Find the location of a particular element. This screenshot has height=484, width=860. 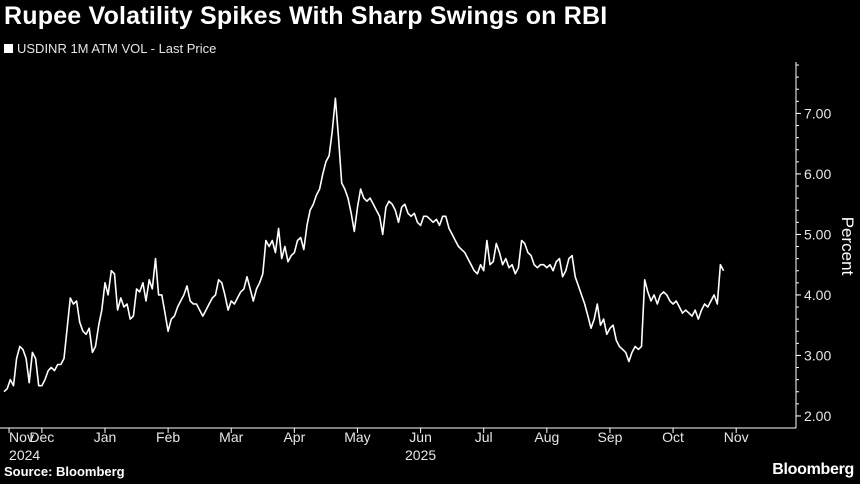

x-tick-label: Apr is located at coordinates (294, 437).